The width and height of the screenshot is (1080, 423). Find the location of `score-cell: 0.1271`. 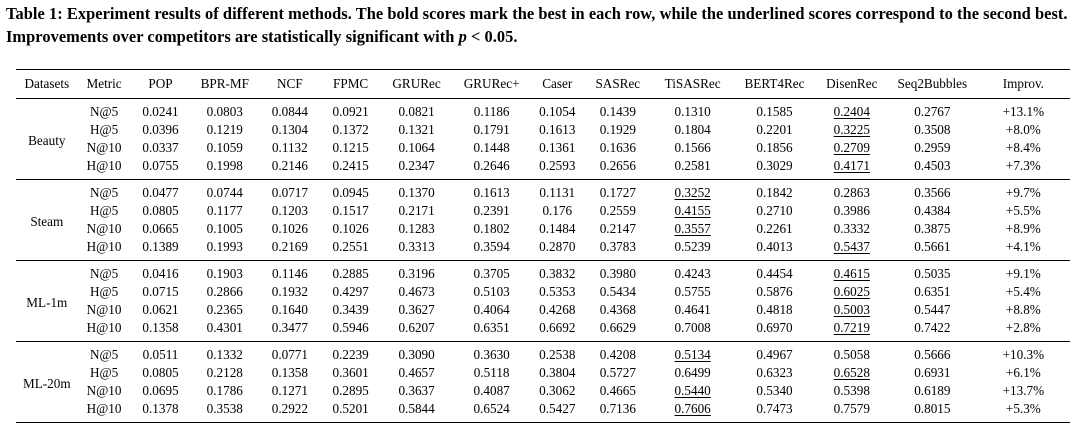

score-cell: 0.1271 is located at coordinates (289, 390).